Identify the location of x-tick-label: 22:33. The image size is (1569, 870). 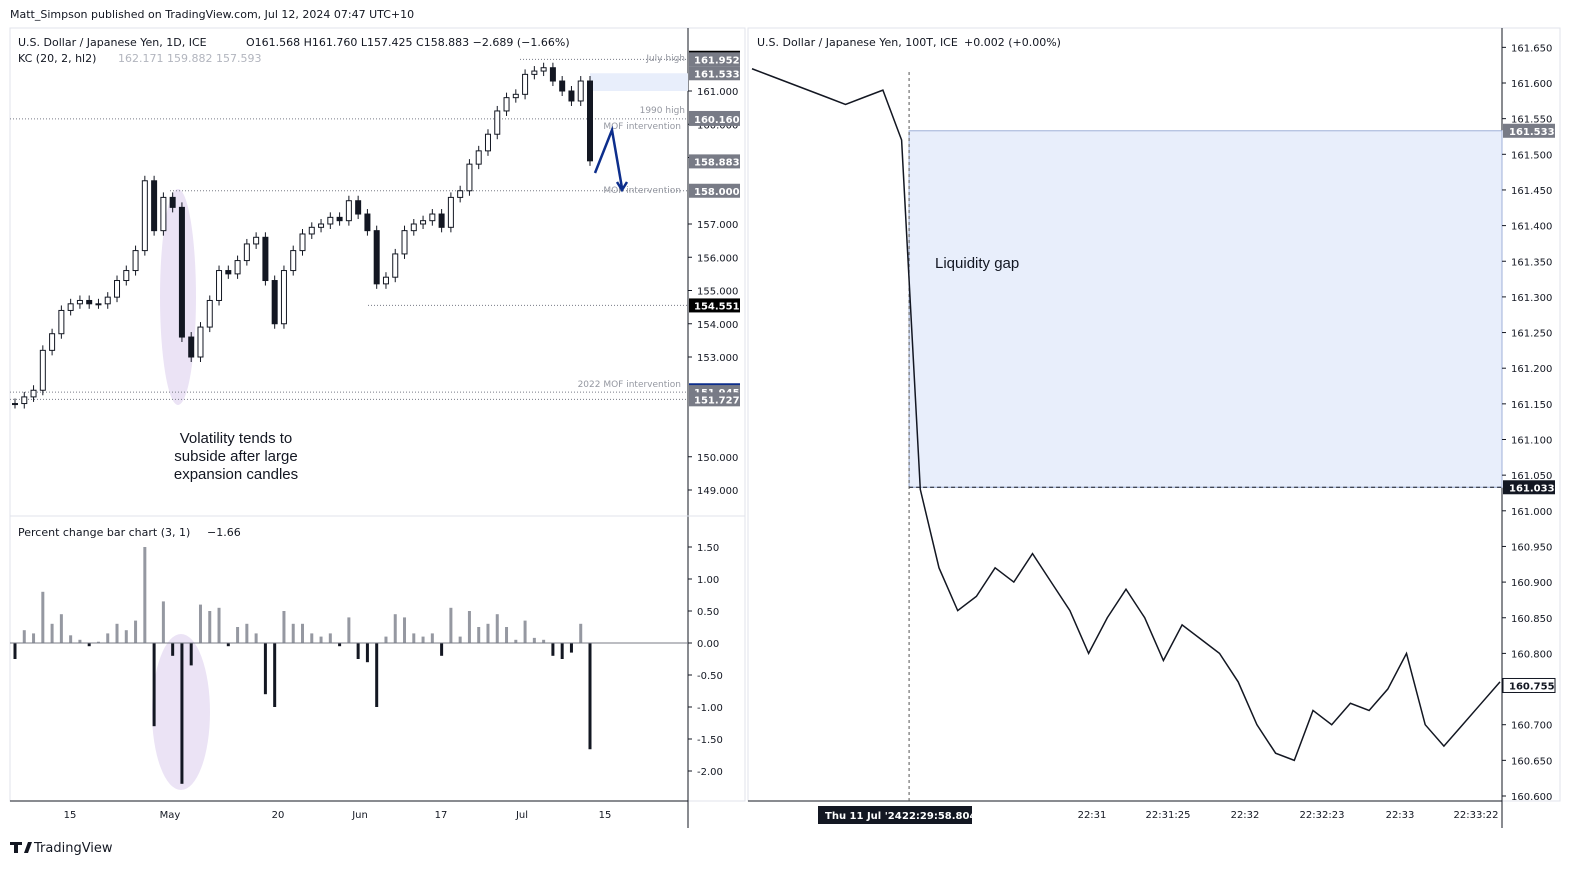
(1400, 815).